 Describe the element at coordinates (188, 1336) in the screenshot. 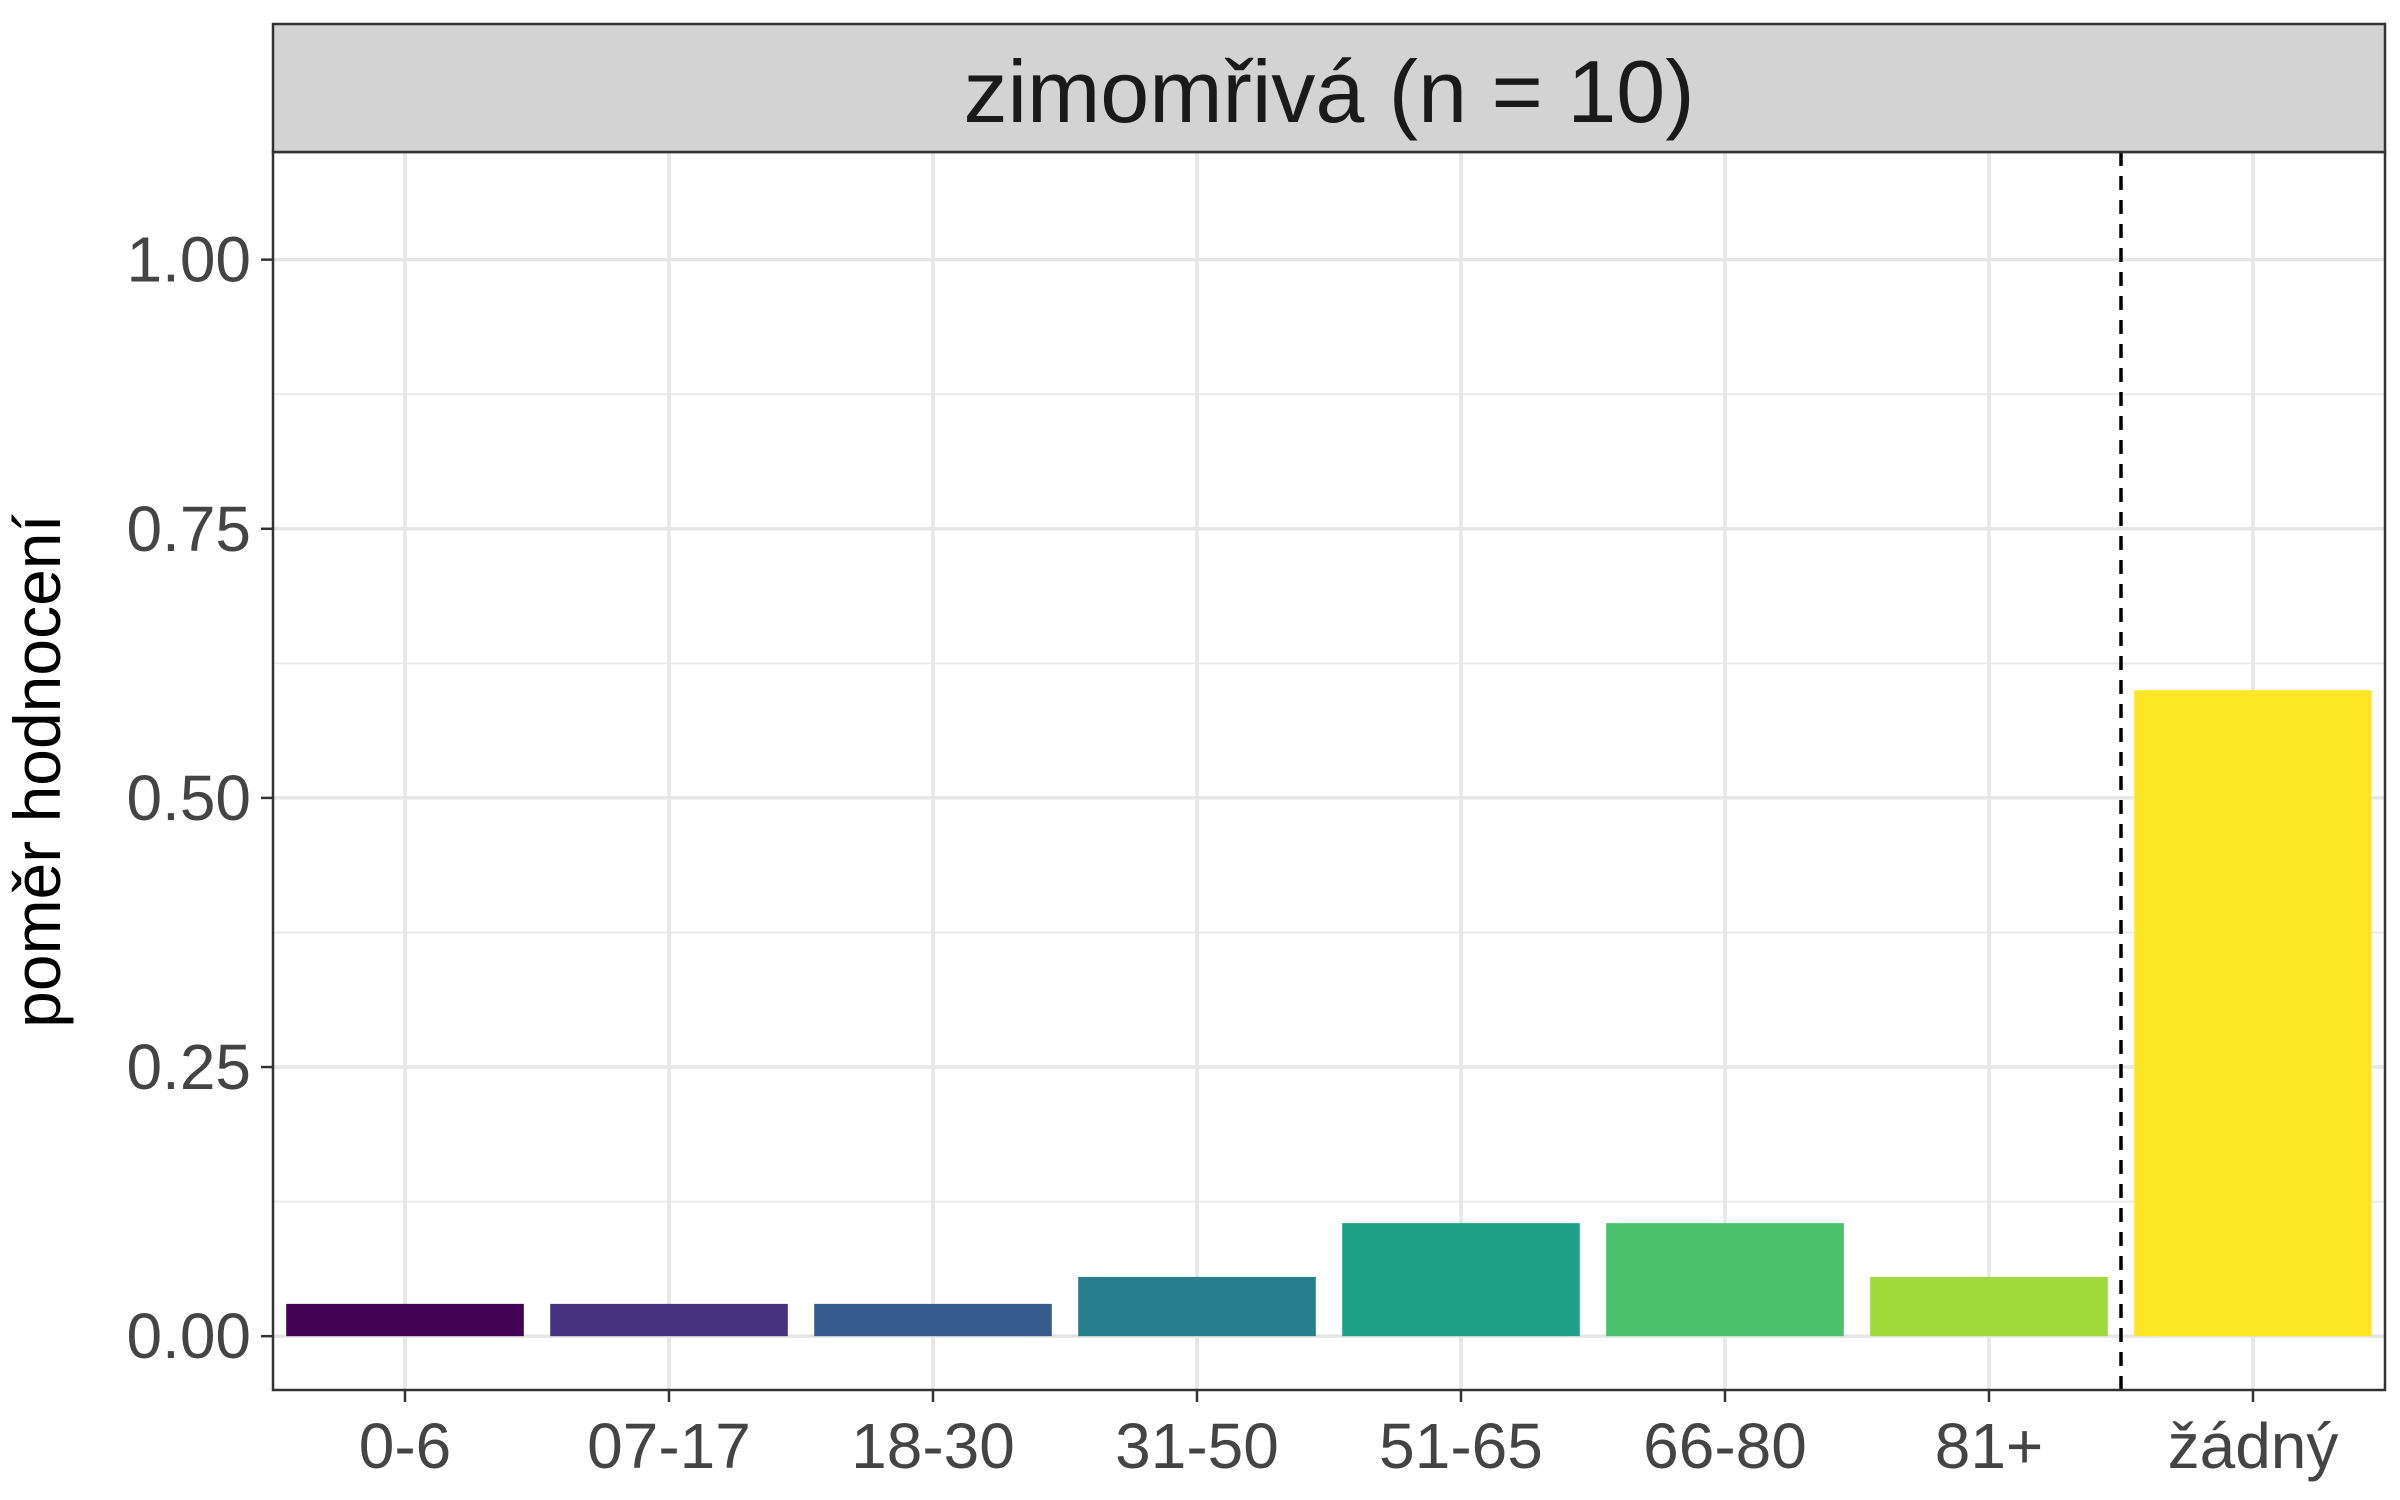

I see `y-tick-label: 0.00` at that location.